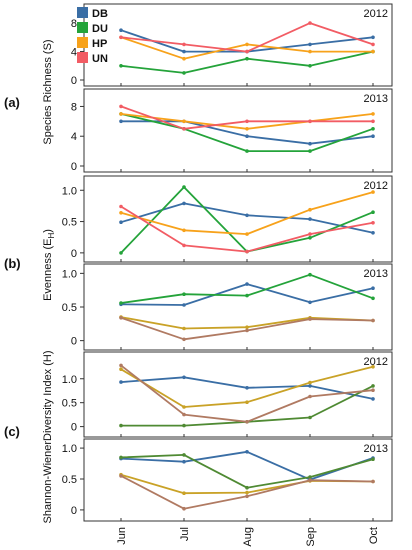 This screenshot has height=550, width=412. I want to click on series-line-db, so click(247, 132).